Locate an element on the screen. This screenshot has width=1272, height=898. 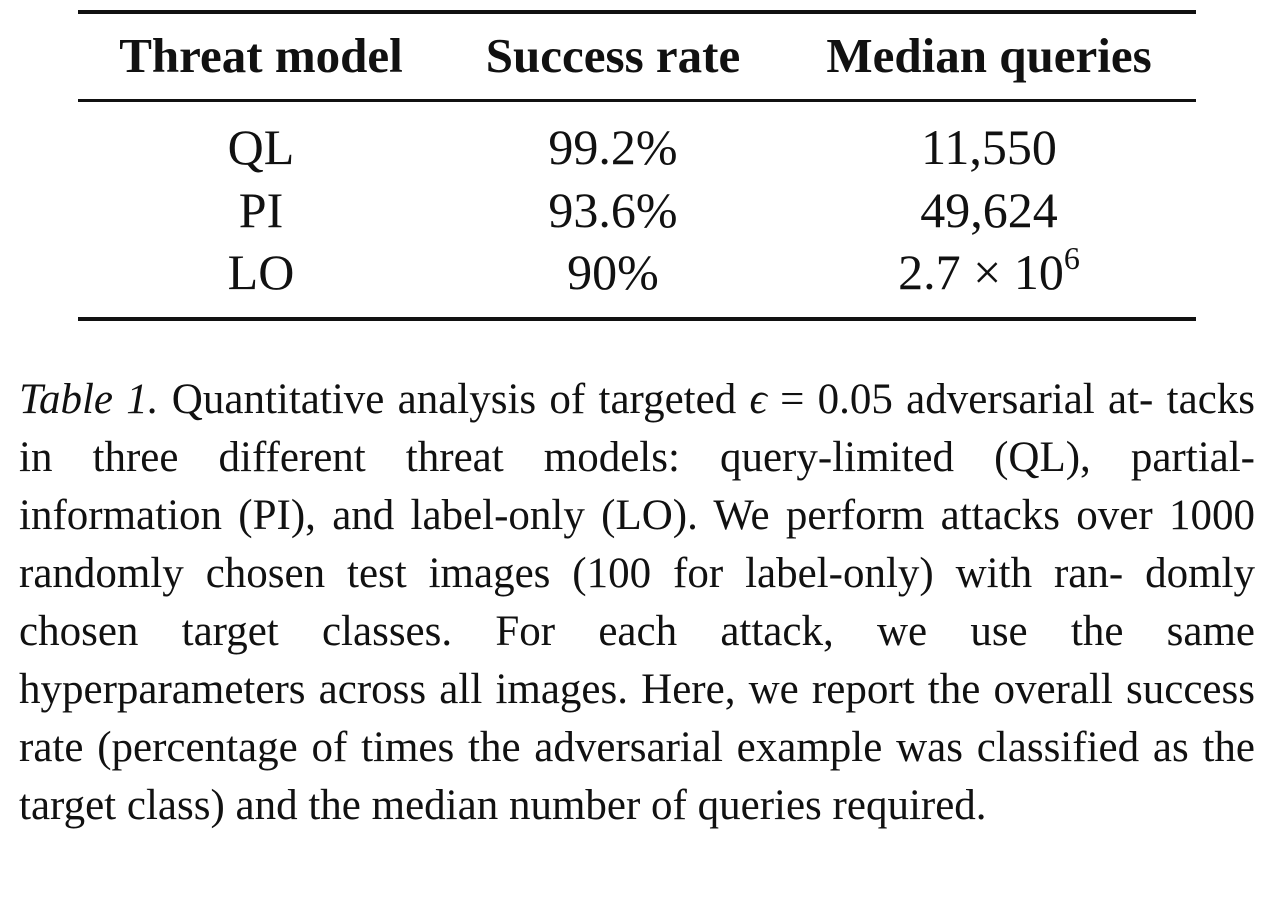
header-threat-model: Threat model is located at coordinates (261, 55).